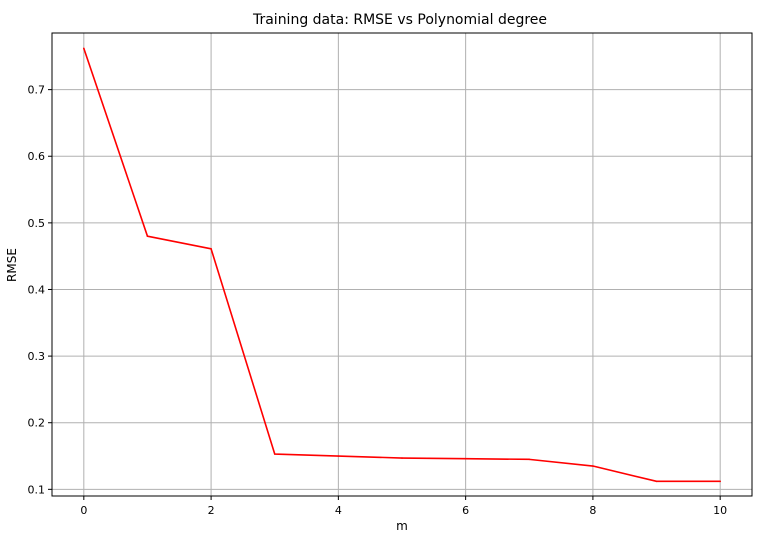 The image size is (779, 541). Describe the element at coordinates (37, 423) in the screenshot. I see `y-tick-label: 0.2` at that location.